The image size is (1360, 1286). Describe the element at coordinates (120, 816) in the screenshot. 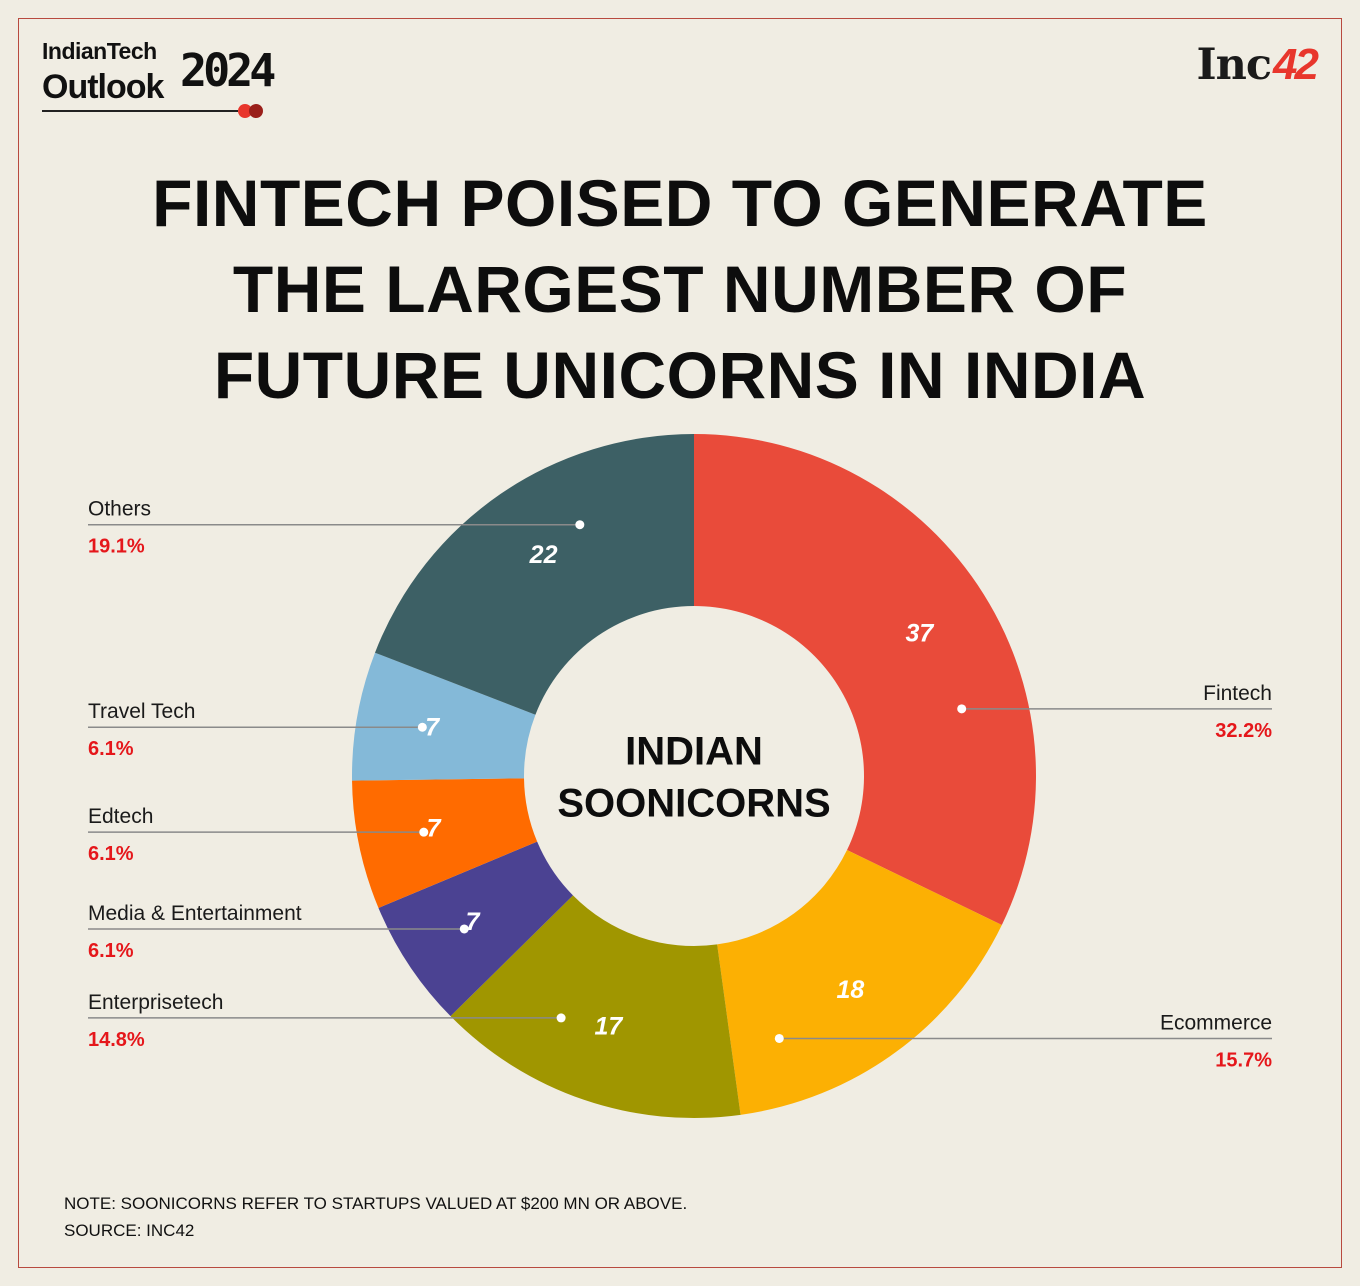

I see `category-label: Edtech` at that location.